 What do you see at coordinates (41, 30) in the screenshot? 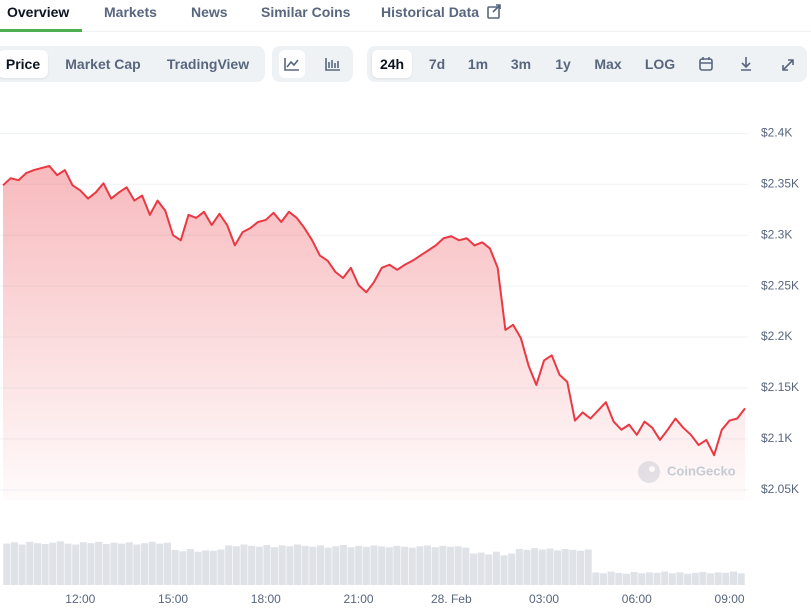
I see `active-tab-underline` at bounding box center [41, 30].